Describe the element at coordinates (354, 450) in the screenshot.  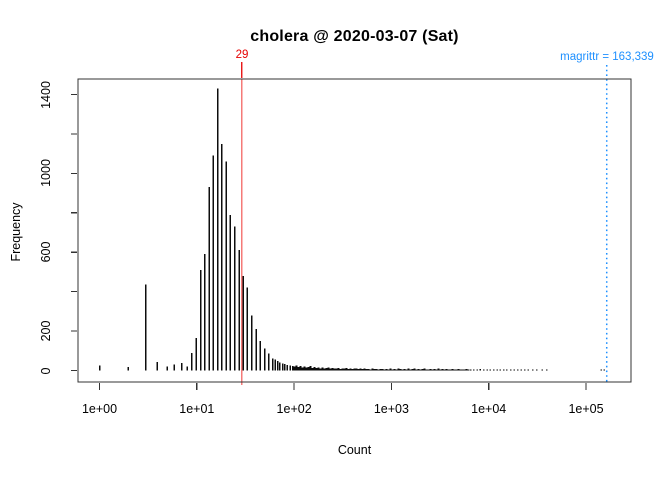
I see `x-axis-title: Count` at that location.